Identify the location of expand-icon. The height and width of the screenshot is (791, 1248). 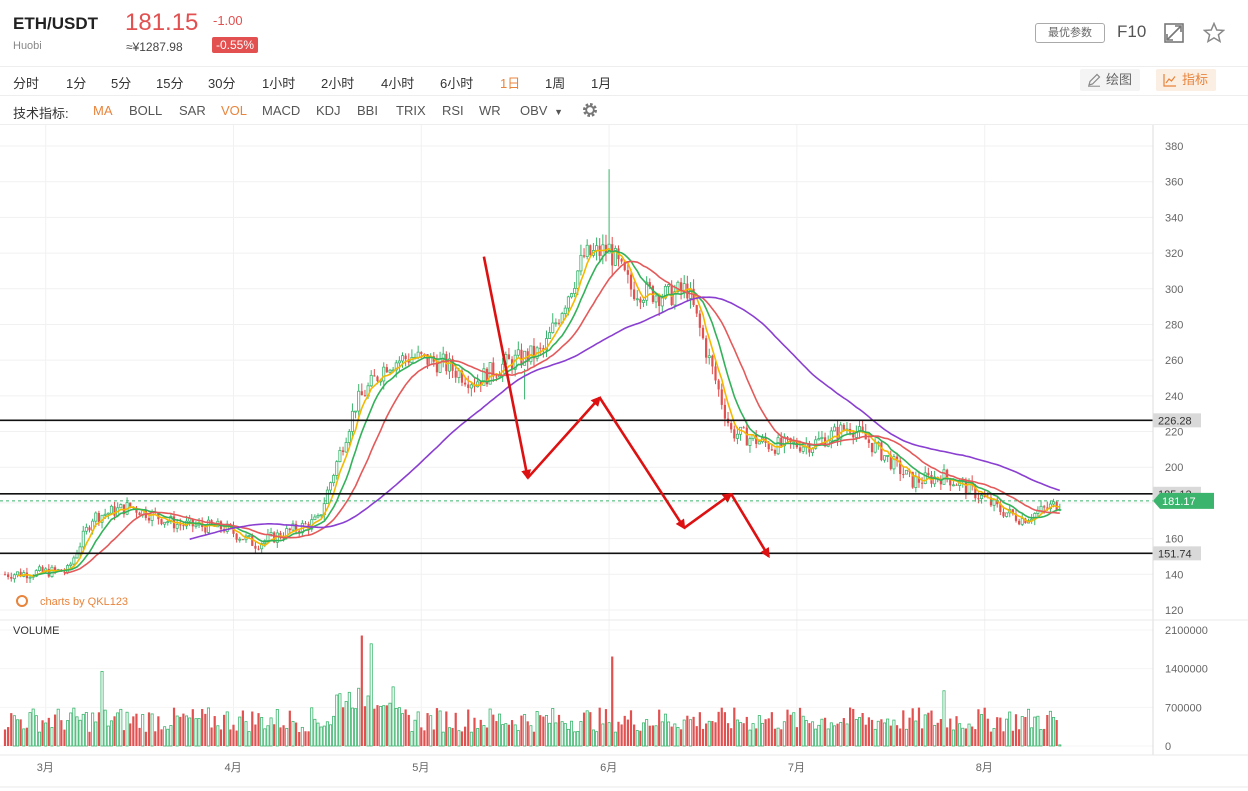
(1174, 33).